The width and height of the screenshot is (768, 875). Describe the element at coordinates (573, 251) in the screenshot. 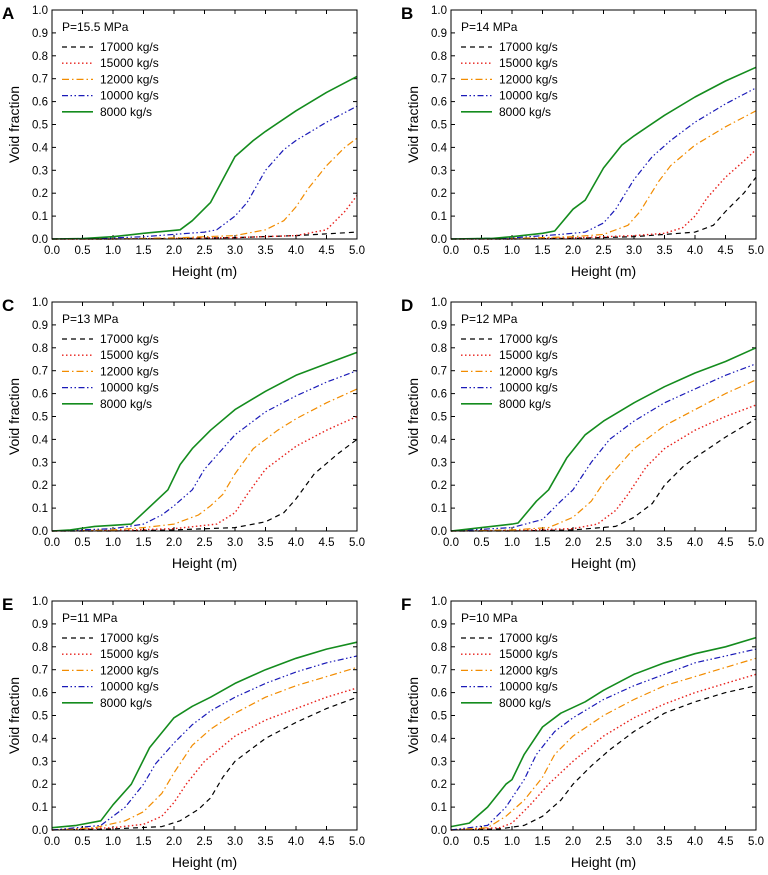

I see `x-tick-label: 2.0` at that location.